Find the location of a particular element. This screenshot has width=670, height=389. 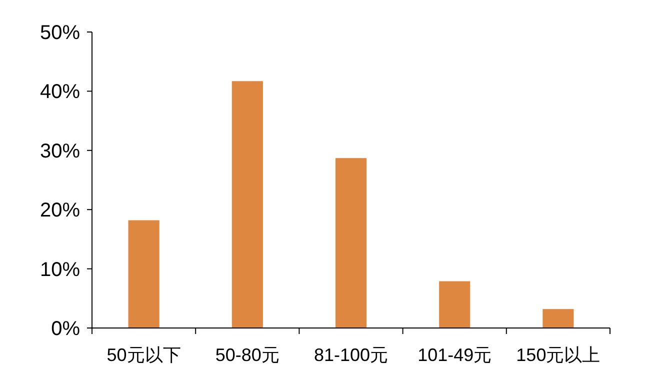

x-tick-label: 50元以下 is located at coordinates (143, 355).